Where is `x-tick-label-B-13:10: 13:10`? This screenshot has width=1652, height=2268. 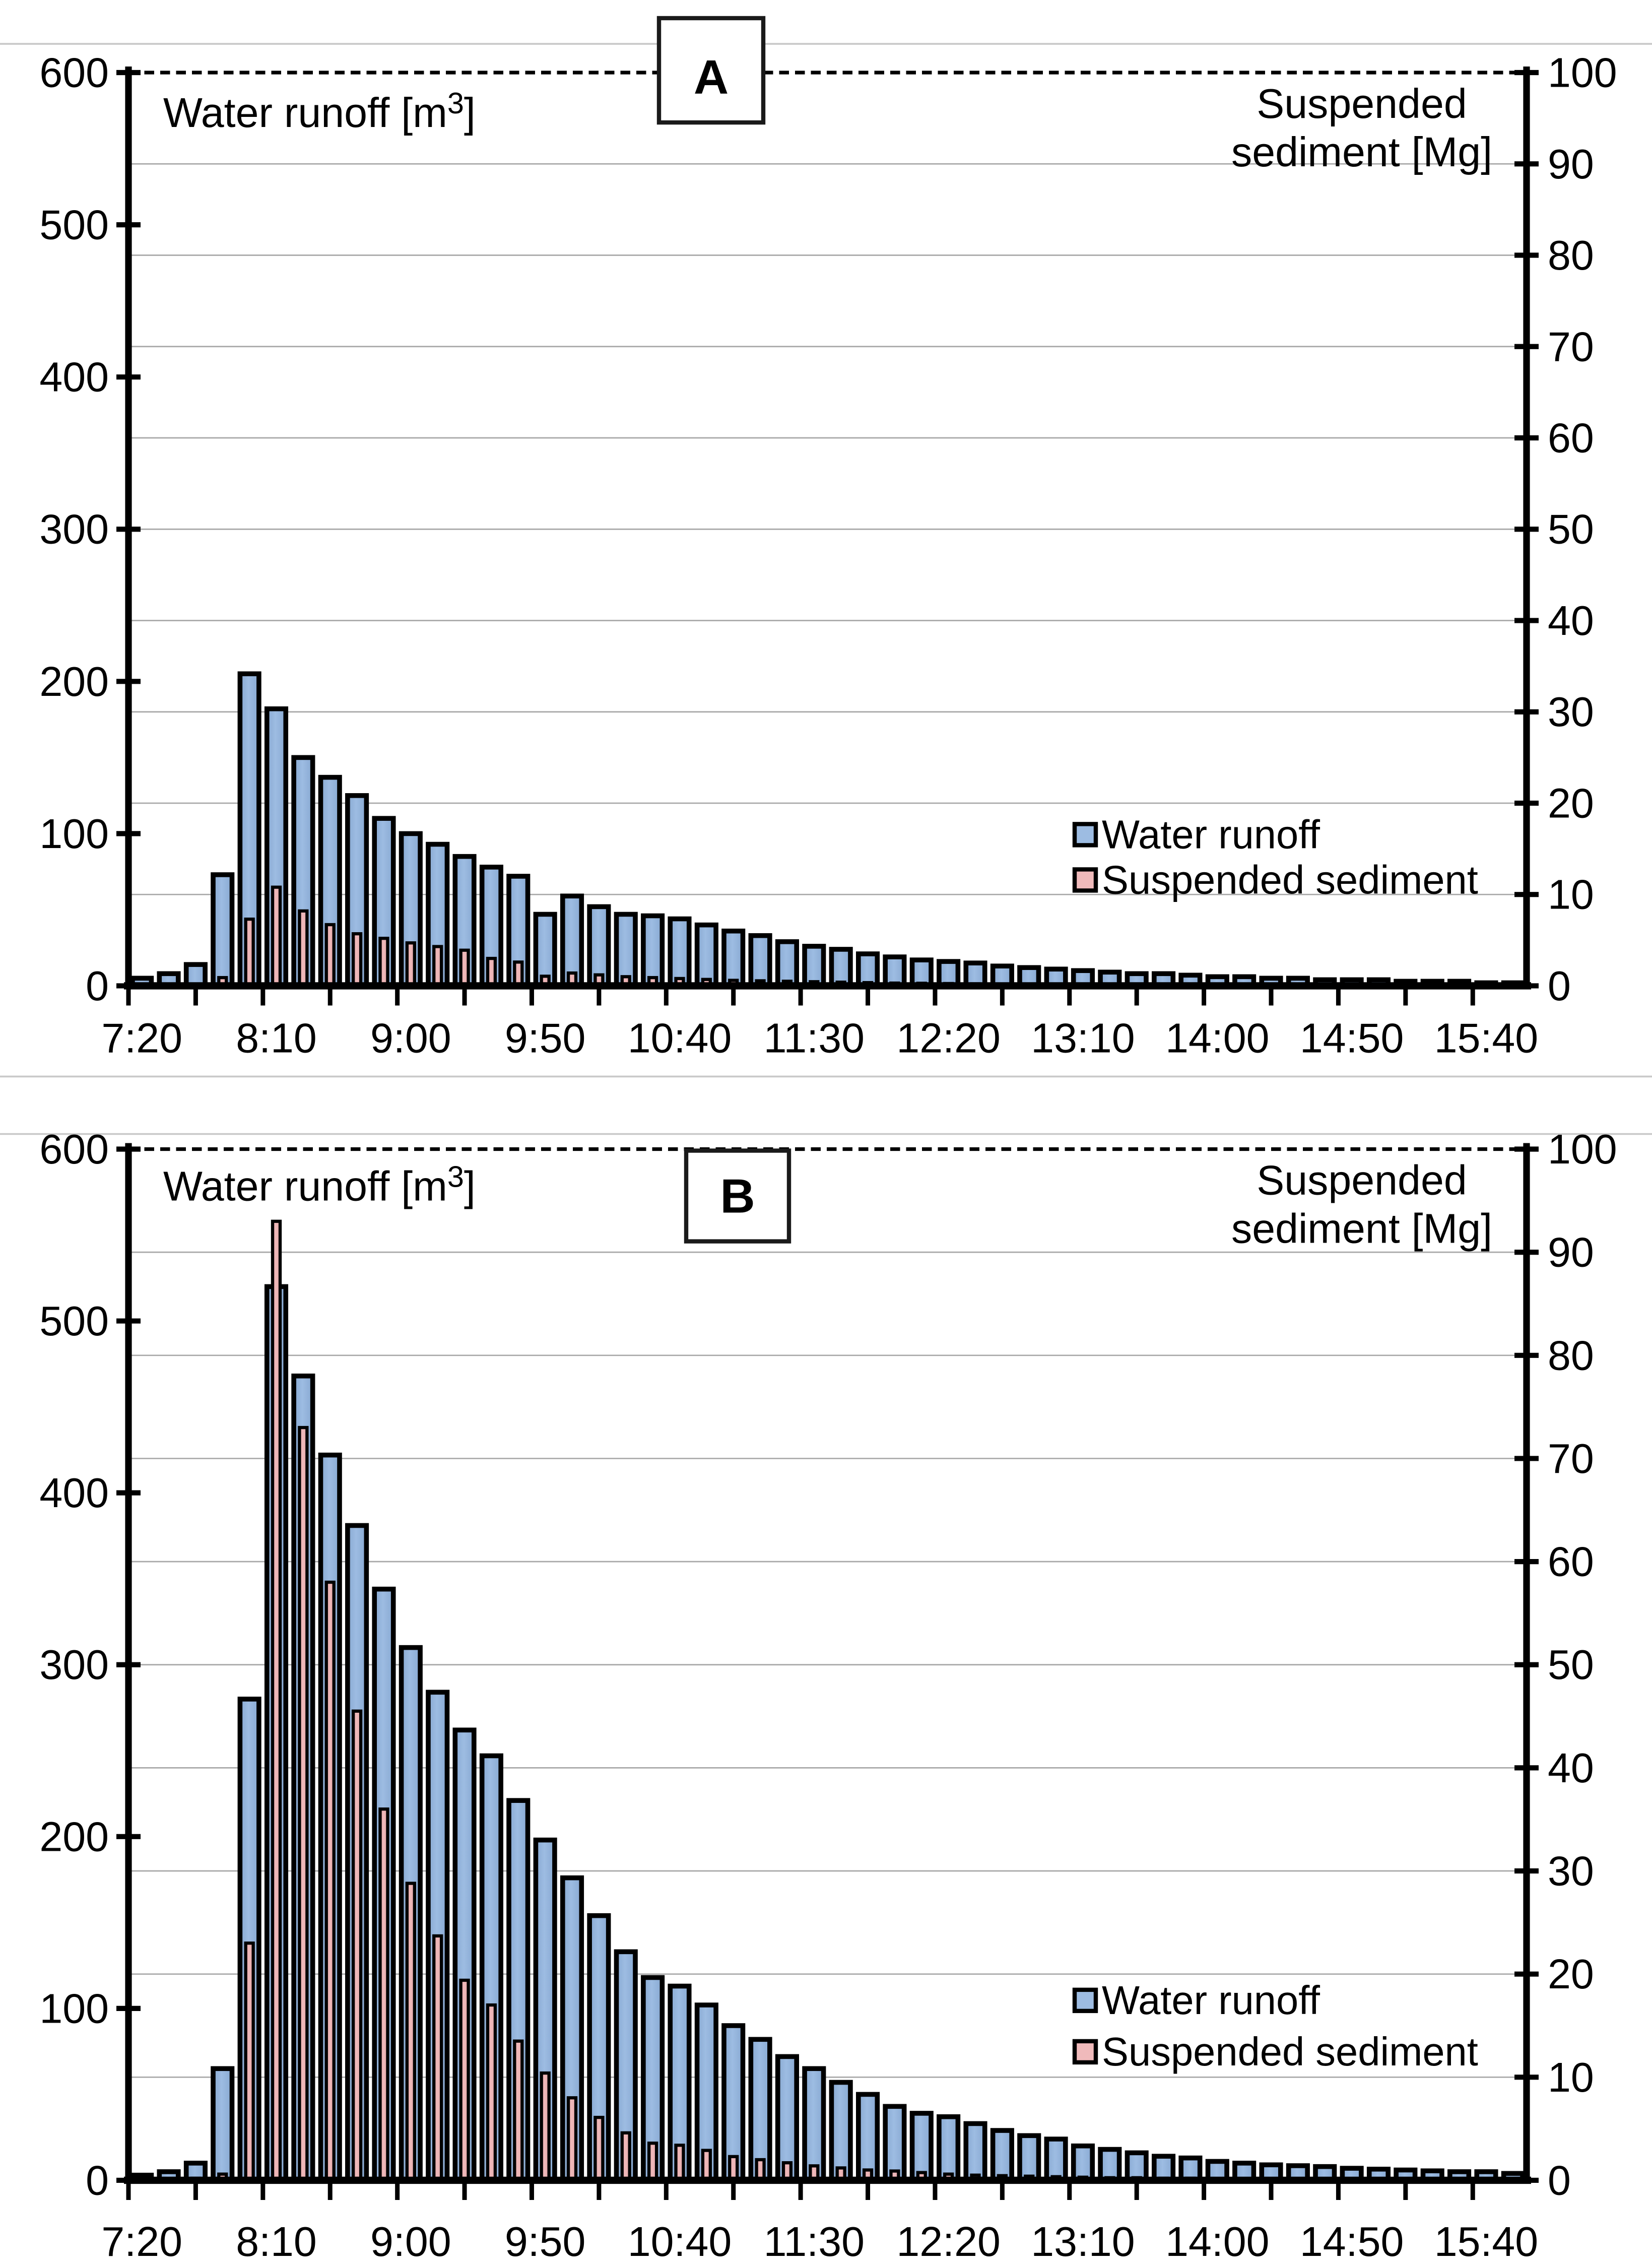 x-tick-label-B-13:10: 13:10 is located at coordinates (1083, 2242).